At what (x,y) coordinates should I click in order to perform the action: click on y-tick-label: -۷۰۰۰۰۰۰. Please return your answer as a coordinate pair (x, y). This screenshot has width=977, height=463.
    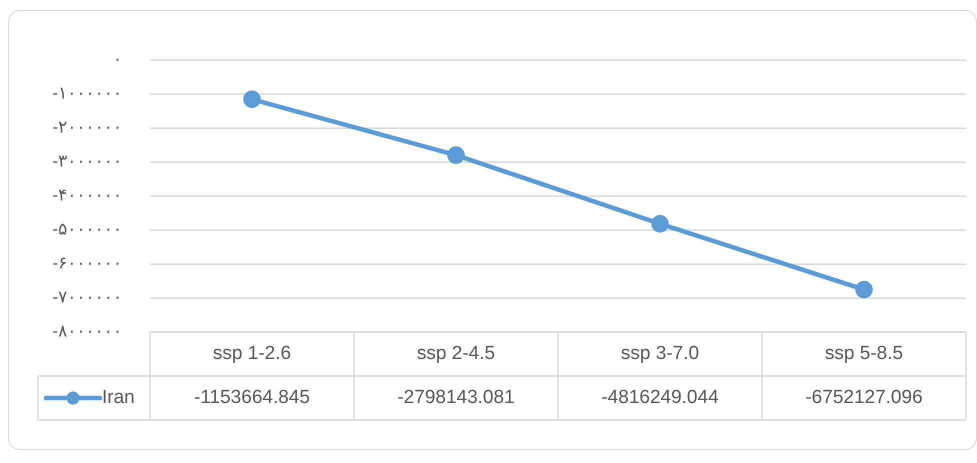
    Looking at the image, I should click on (87, 297).